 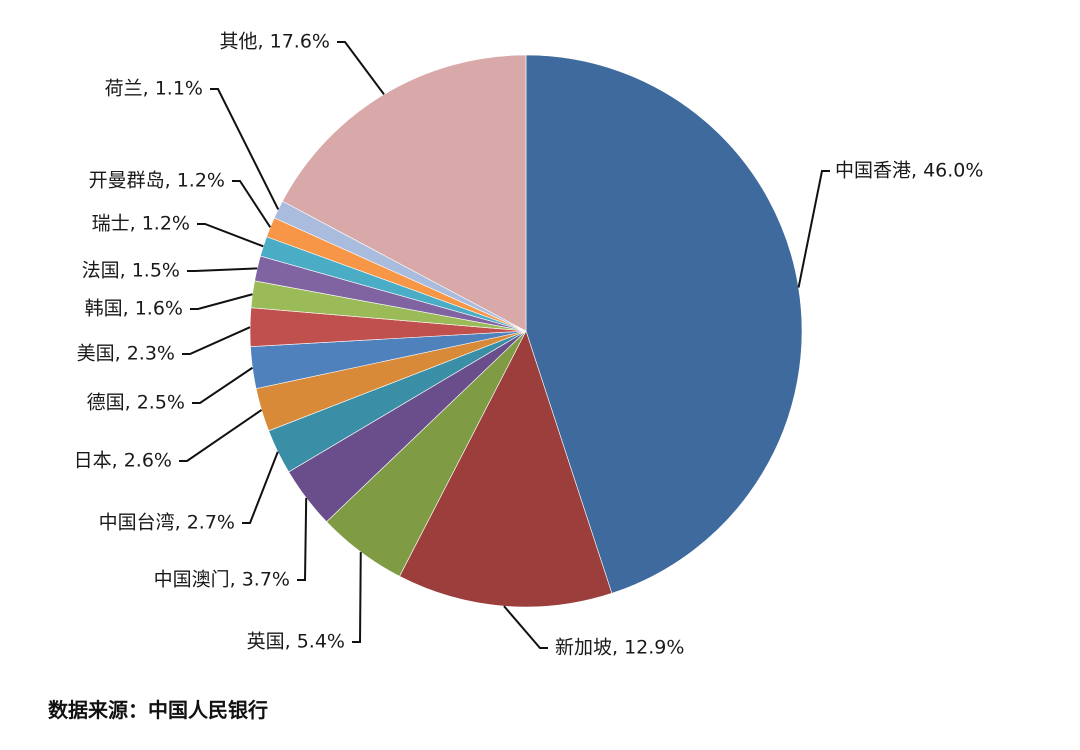 I want to click on slice-label-13: 荷兰, 1.1%, so click(x=154, y=89).